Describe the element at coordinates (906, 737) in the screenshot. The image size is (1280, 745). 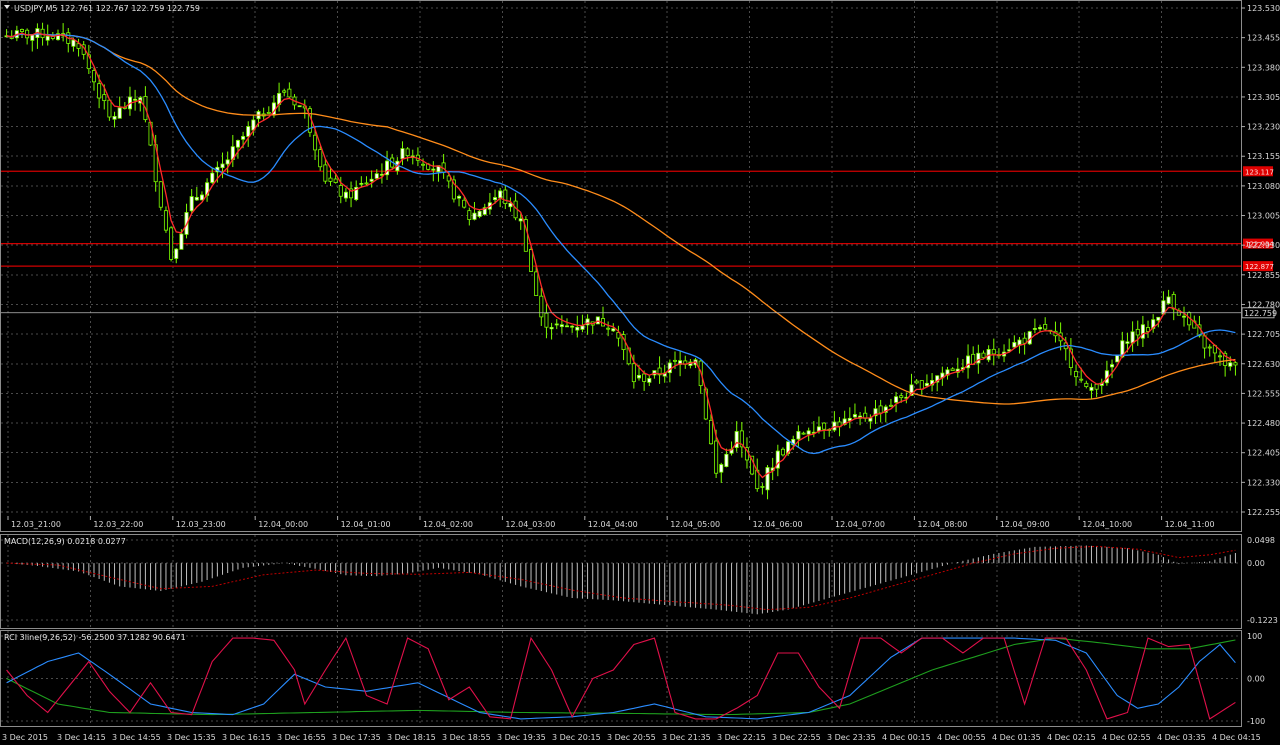
I see `bottom-date-label: 4 Dec 00:15` at that location.